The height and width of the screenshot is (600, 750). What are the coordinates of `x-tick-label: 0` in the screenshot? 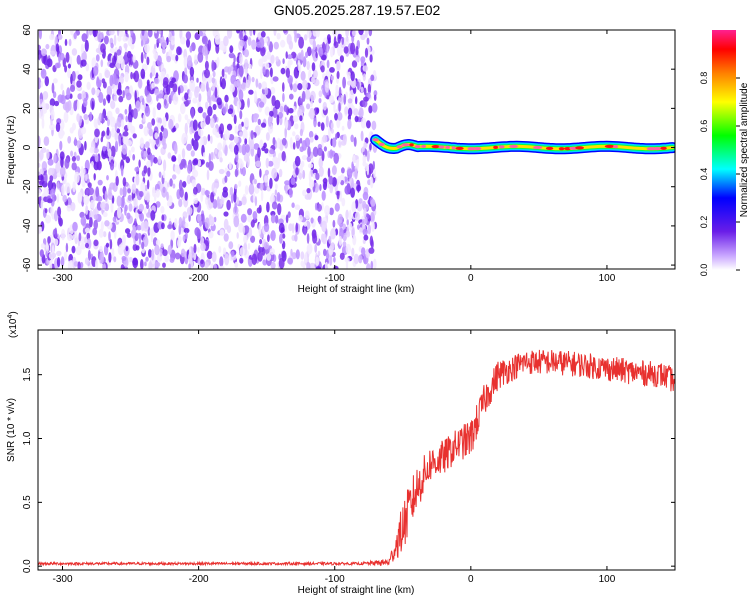 It's located at (471, 278).